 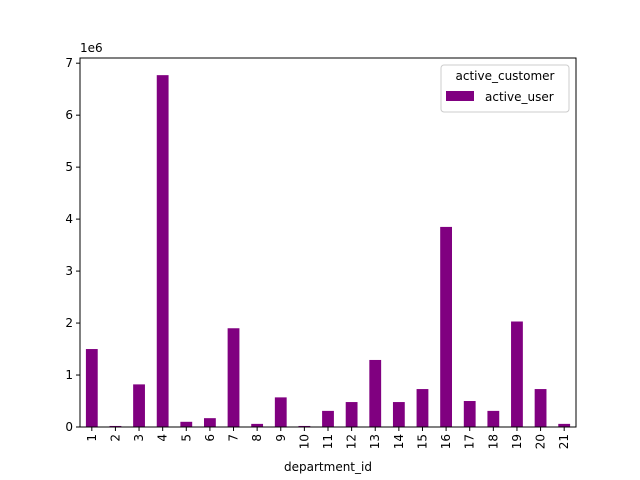 I want to click on legend-title: active_customer, so click(x=505, y=76).